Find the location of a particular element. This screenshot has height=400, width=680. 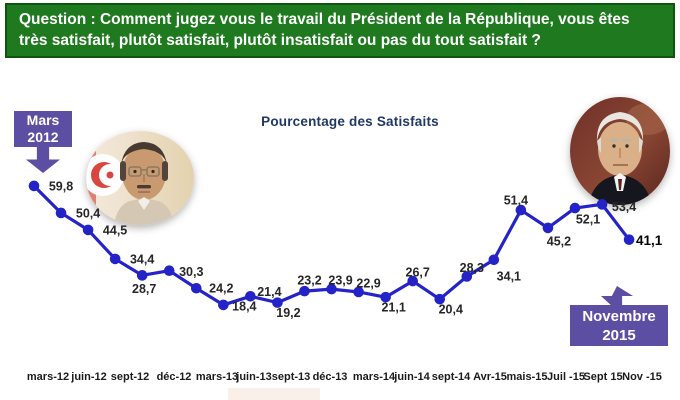

data-point-label: 34,1 is located at coordinates (509, 276).